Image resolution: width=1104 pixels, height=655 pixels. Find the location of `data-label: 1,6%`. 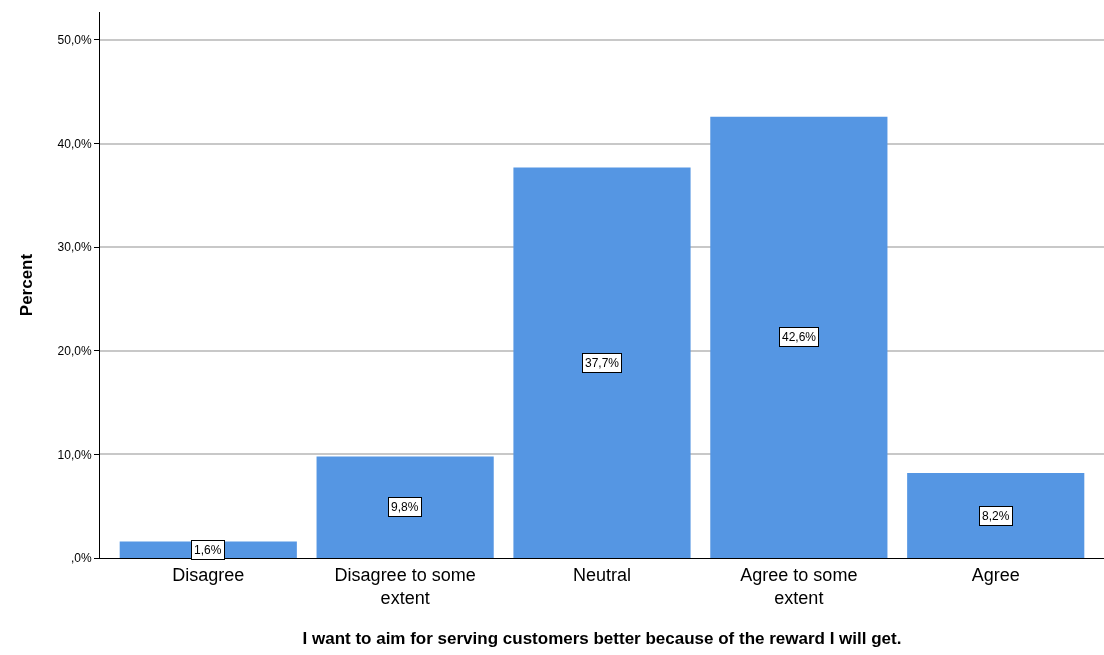

data-label: 1,6% is located at coordinates (208, 550).